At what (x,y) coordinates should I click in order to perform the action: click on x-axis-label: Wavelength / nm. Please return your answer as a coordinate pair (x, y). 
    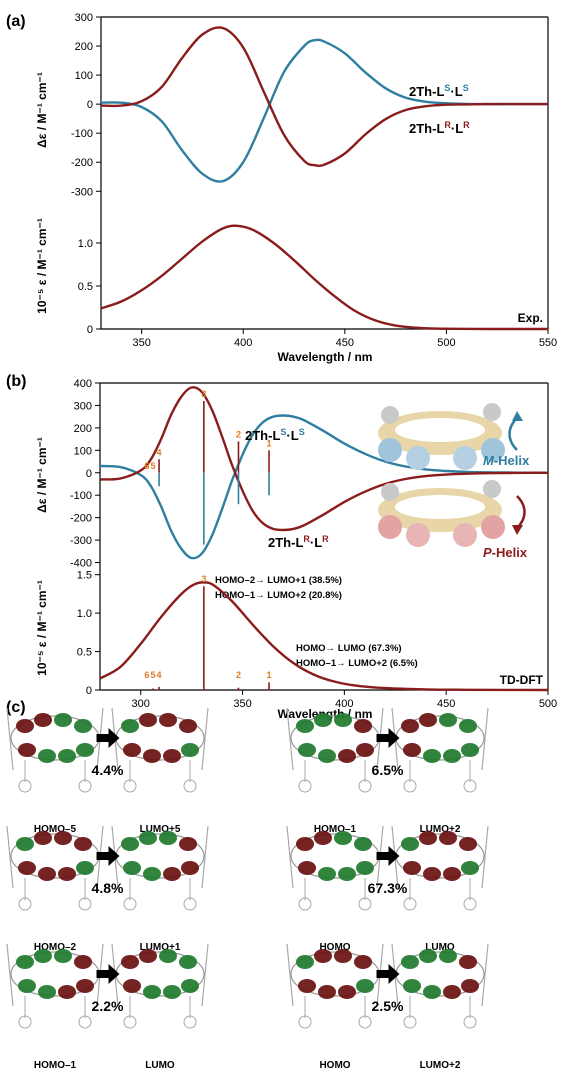
    Looking at the image, I should click on (325, 357).